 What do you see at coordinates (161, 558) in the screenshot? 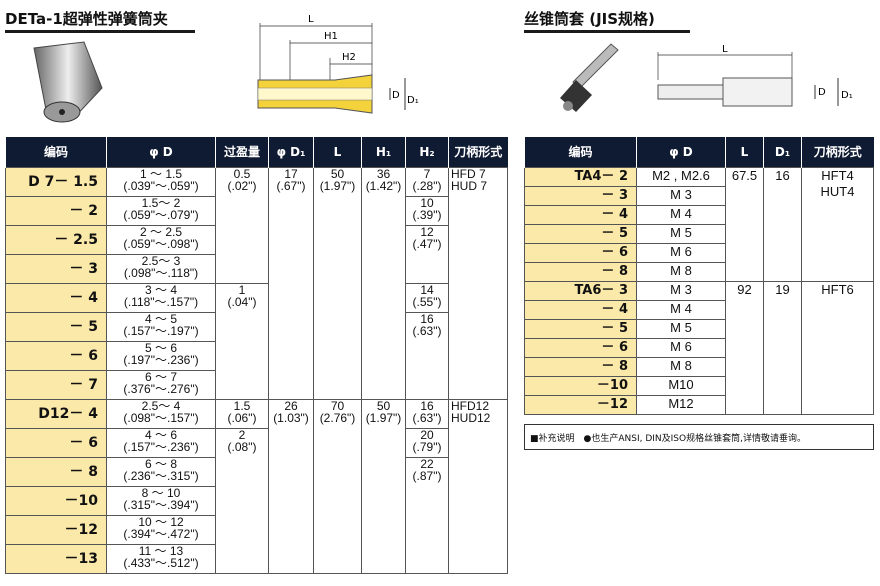
I see `diameter-cell: 11 ～ 13 (.433"～.512")` at bounding box center [161, 558].